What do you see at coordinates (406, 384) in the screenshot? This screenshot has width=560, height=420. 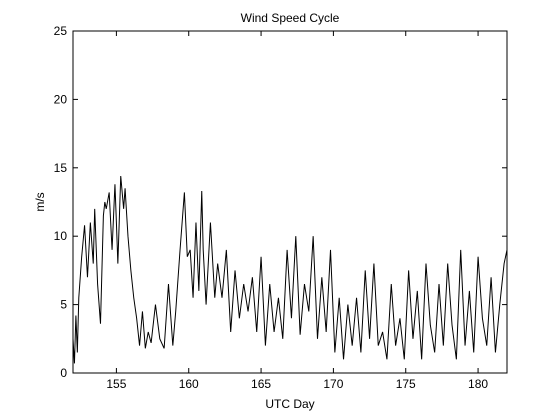 I see `x-tick-label: 175` at bounding box center [406, 384].